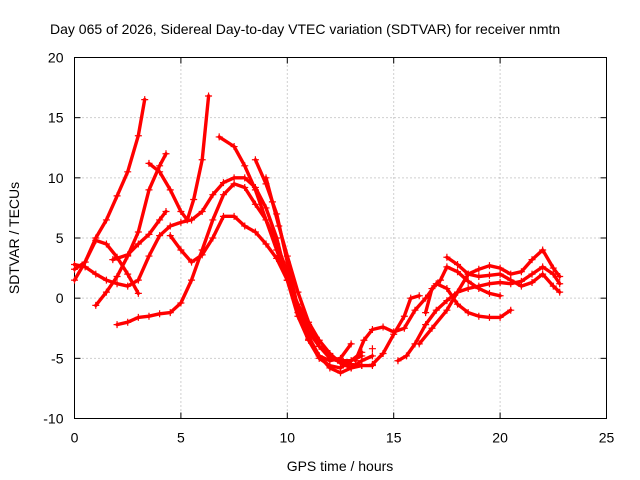 This screenshot has height=480, width=640. I want to click on series-sat-q, so click(503, 274).